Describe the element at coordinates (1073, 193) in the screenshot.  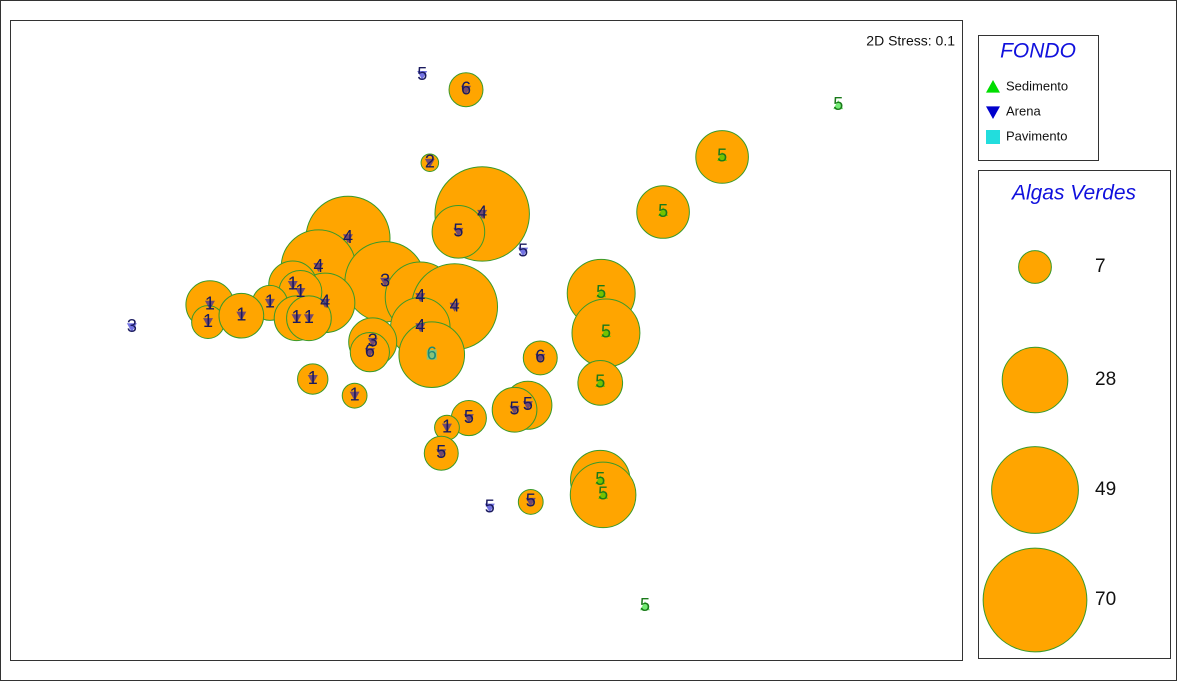
I see `size-legend-title: Algas Verdes` at that location.